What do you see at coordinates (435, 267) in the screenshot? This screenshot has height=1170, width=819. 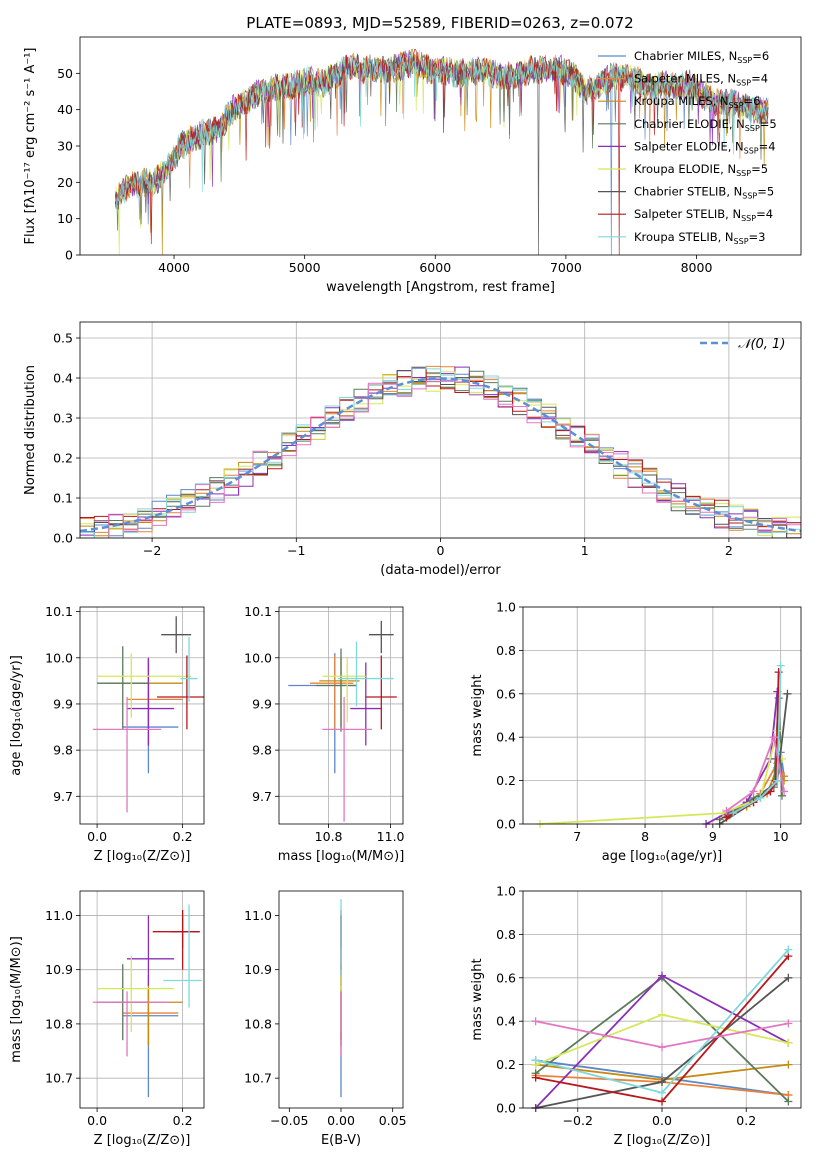 I see `x-tick-label: 6000` at bounding box center [435, 267].